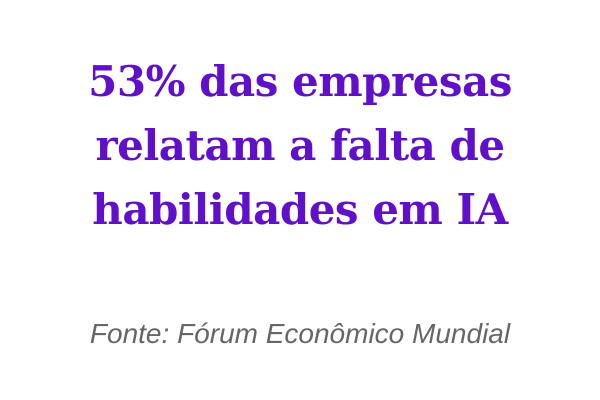 This screenshot has height=400, width=600. Describe the element at coordinates (300, 81) in the screenshot. I see `headline-line-1: 53% das empresas` at that location.